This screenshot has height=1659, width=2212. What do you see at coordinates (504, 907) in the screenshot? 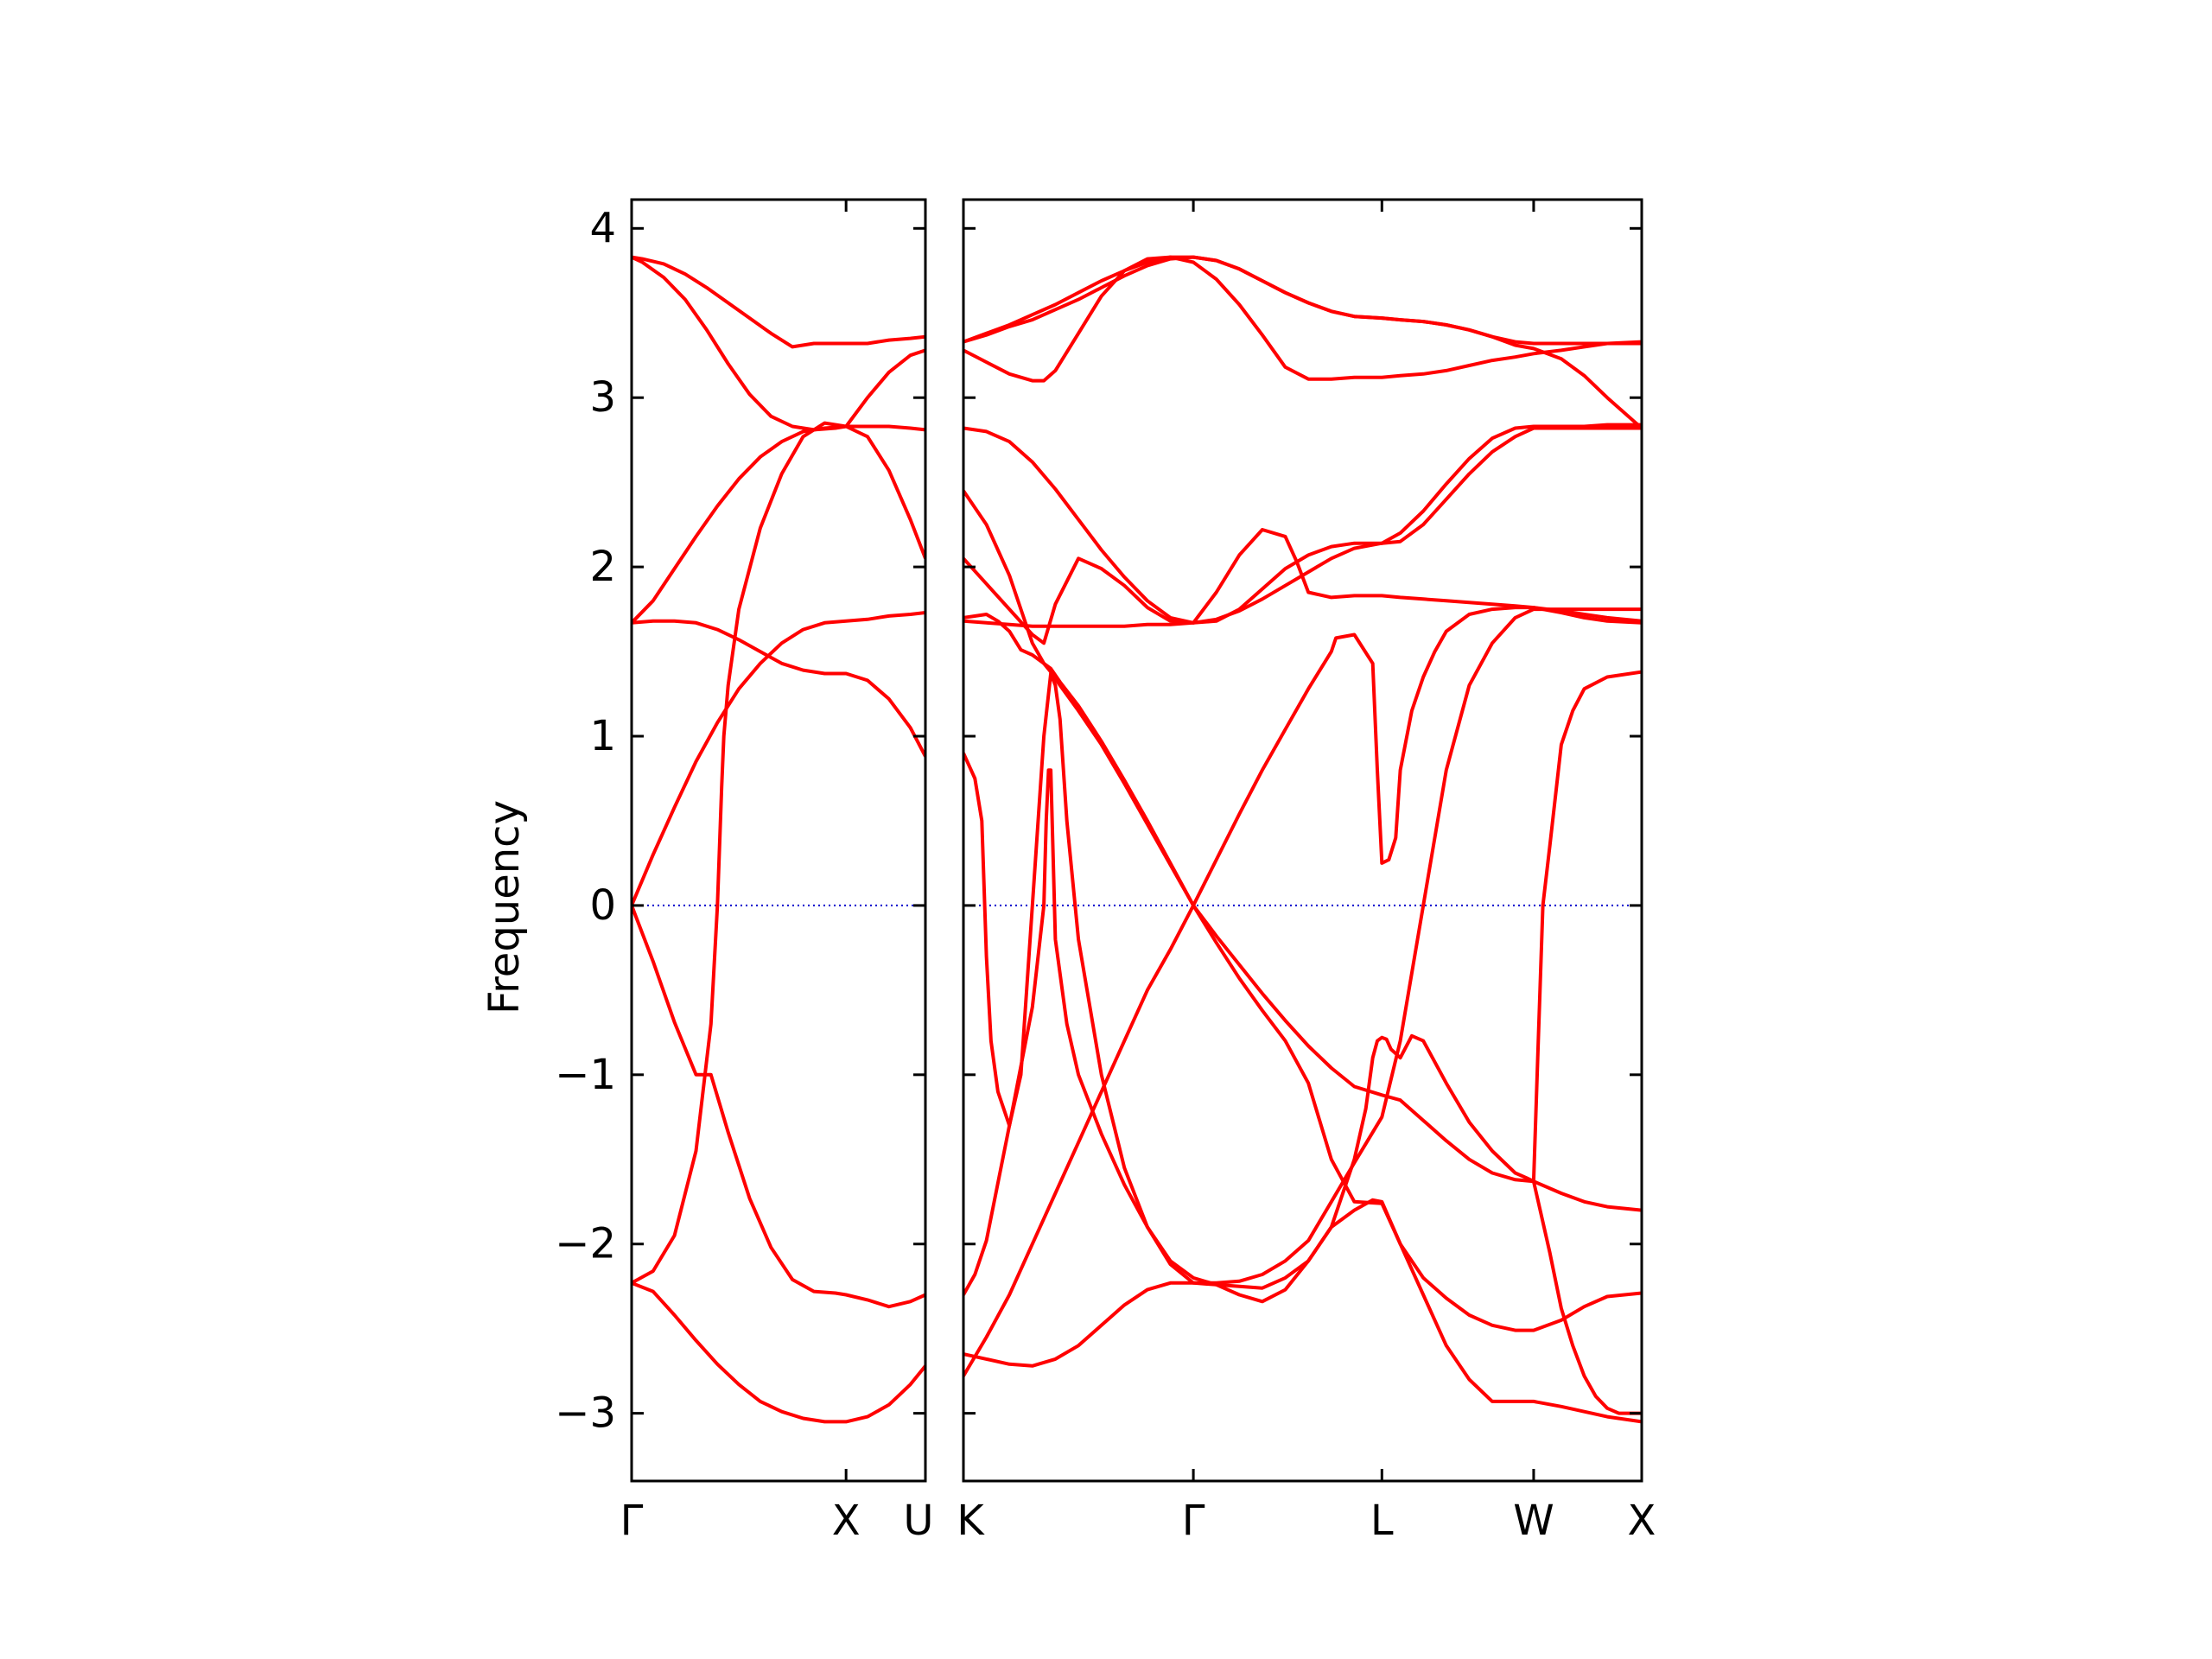
I see `y-axis-label: Frequency` at bounding box center [504, 907].